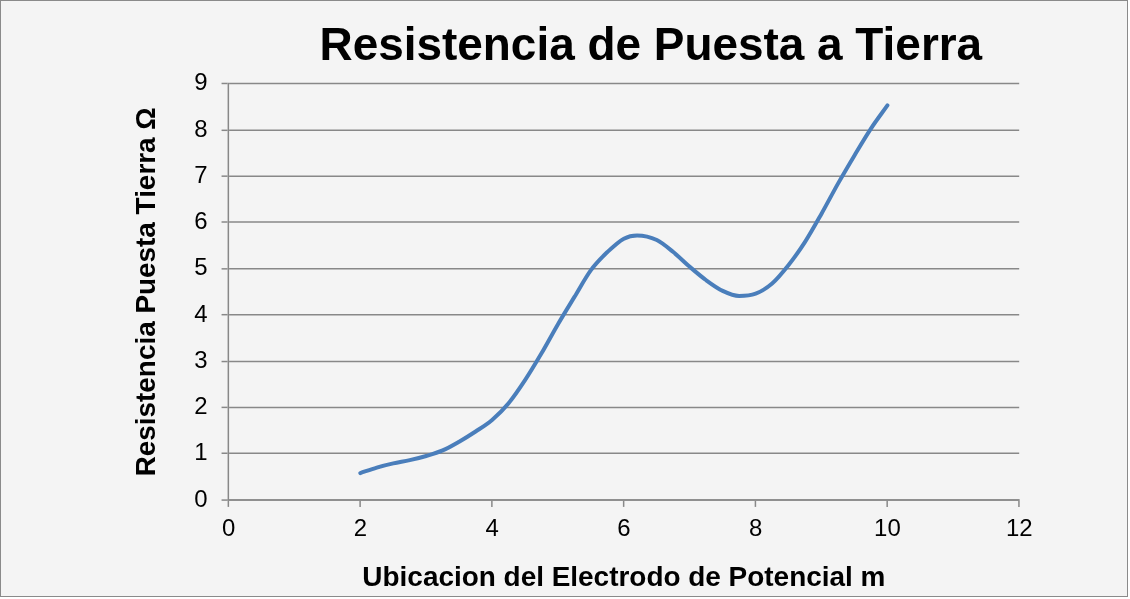 The width and height of the screenshot is (1130, 599). Describe the element at coordinates (887, 527) in the screenshot. I see `x-tick-label: 10` at that location.